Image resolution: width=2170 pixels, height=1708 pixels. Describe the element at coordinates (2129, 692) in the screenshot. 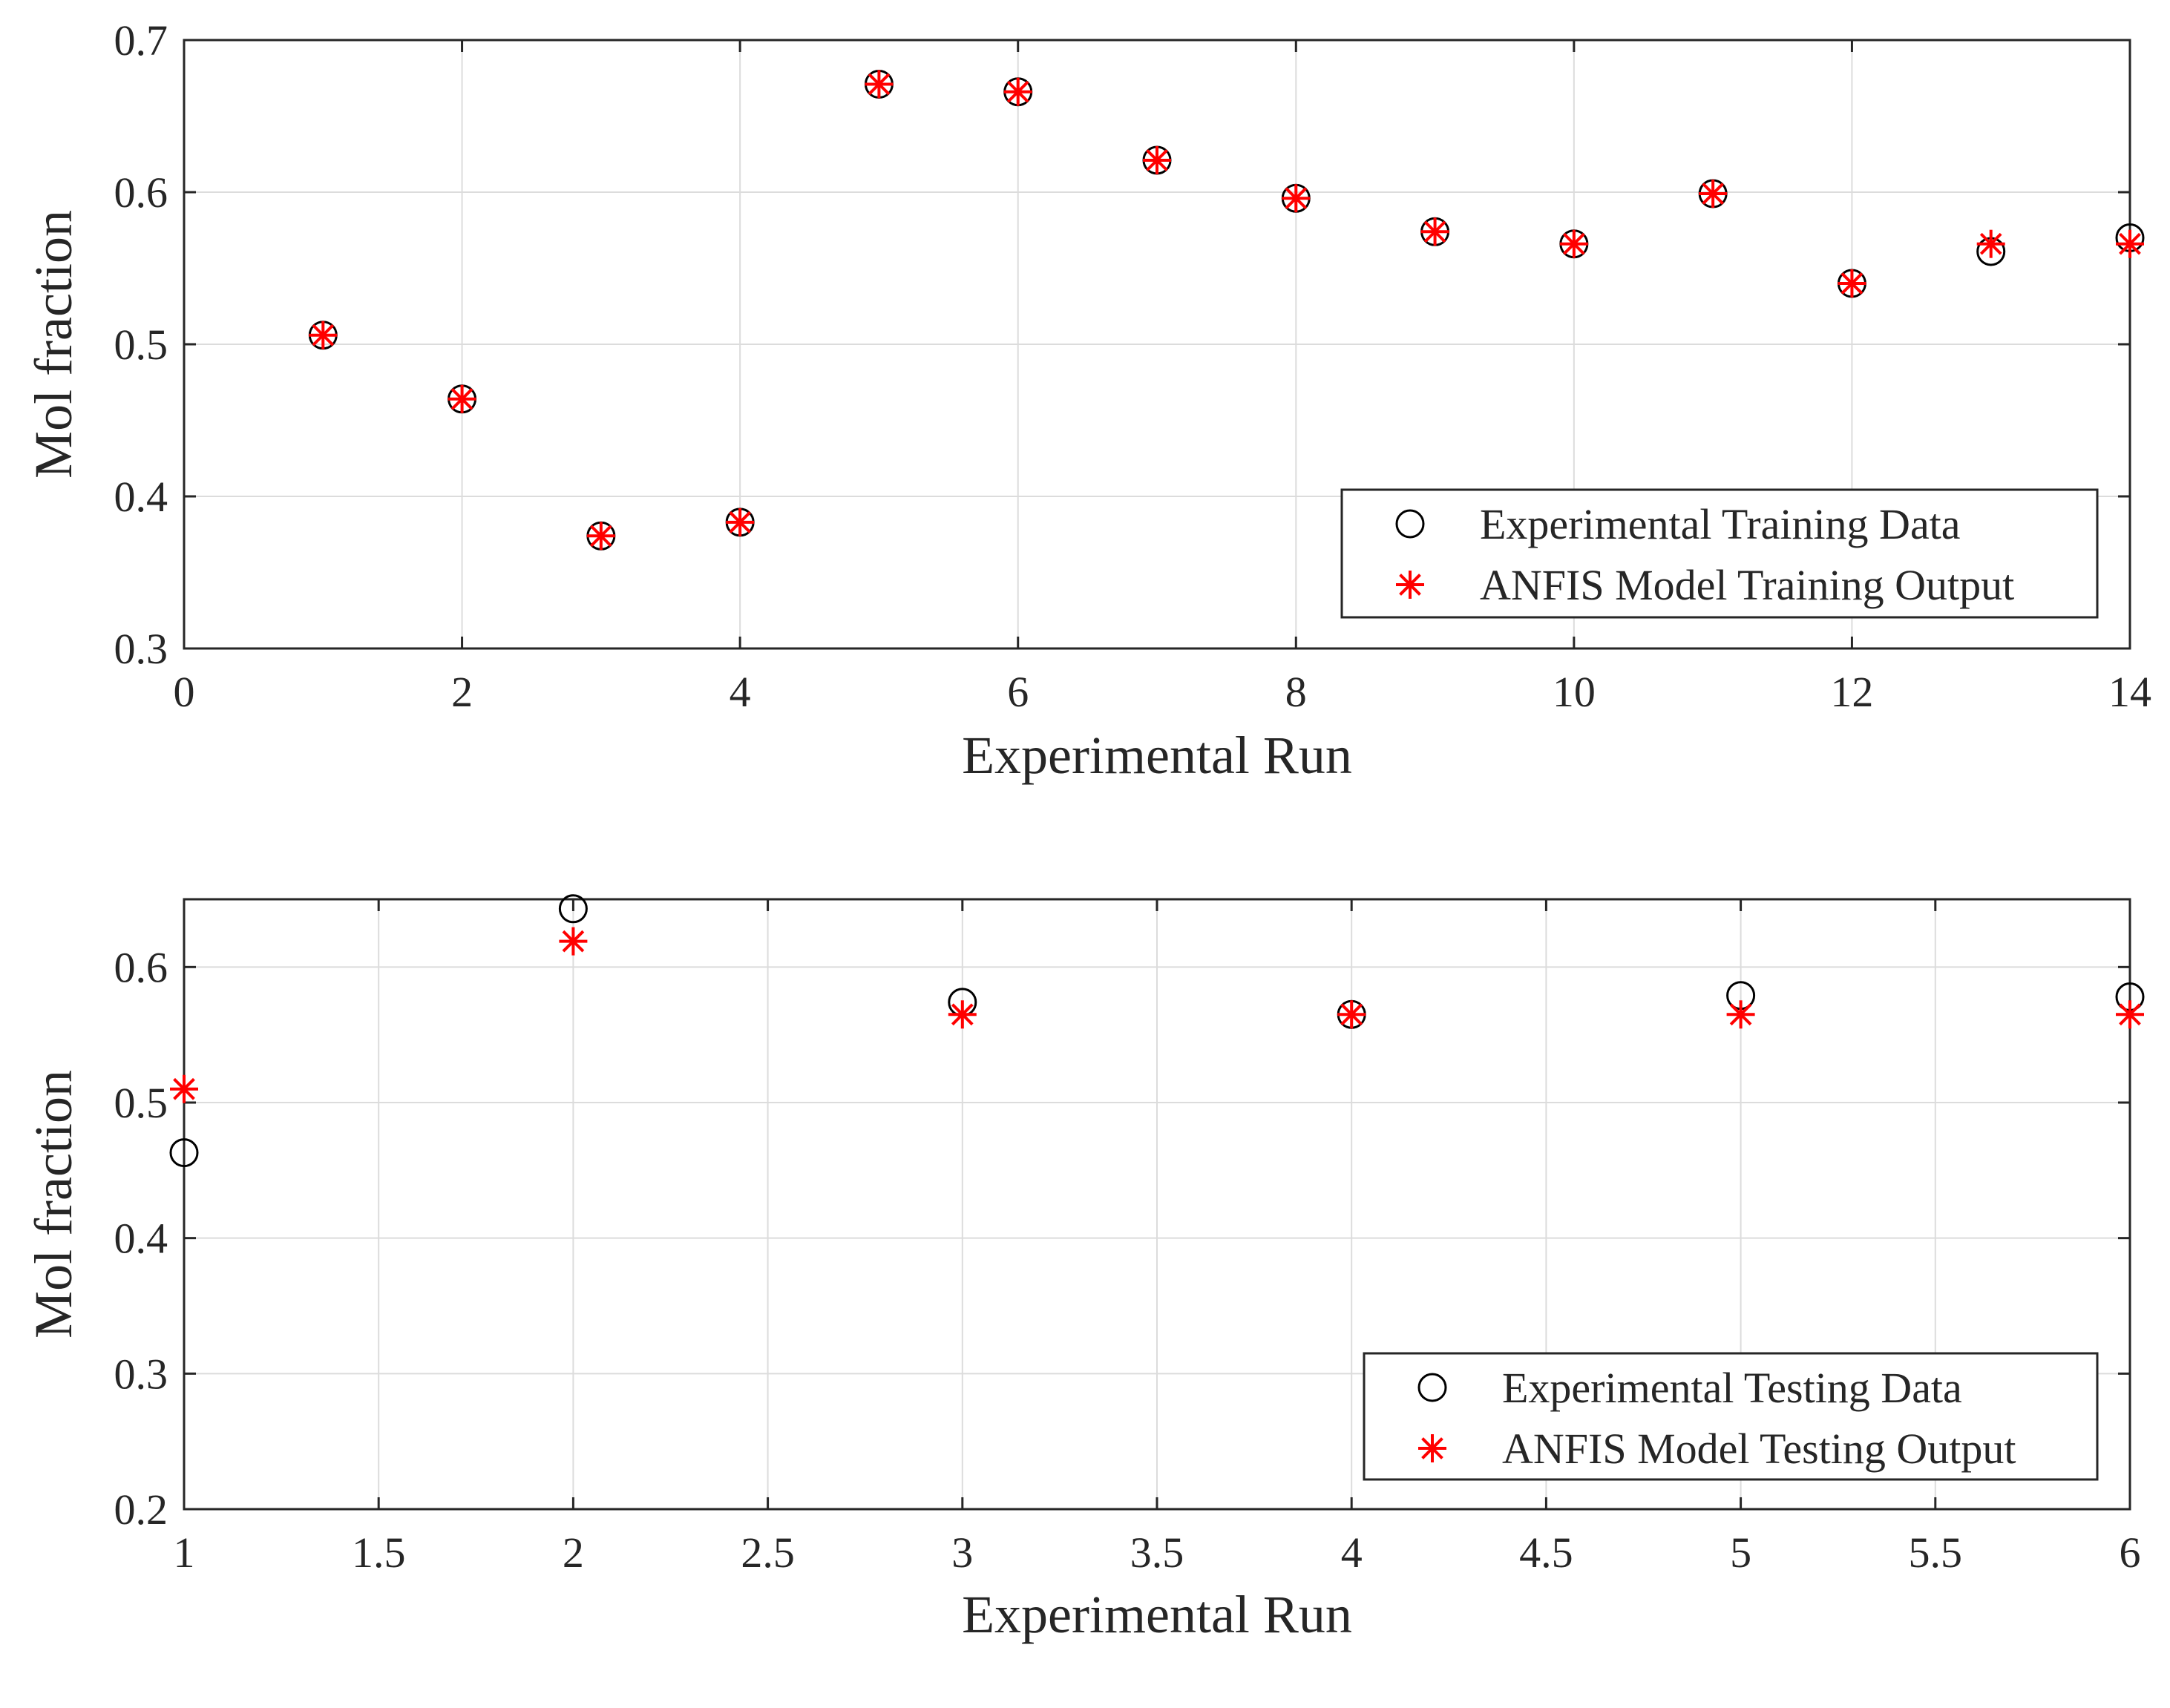

I see `x-tick-label: 14` at that location.